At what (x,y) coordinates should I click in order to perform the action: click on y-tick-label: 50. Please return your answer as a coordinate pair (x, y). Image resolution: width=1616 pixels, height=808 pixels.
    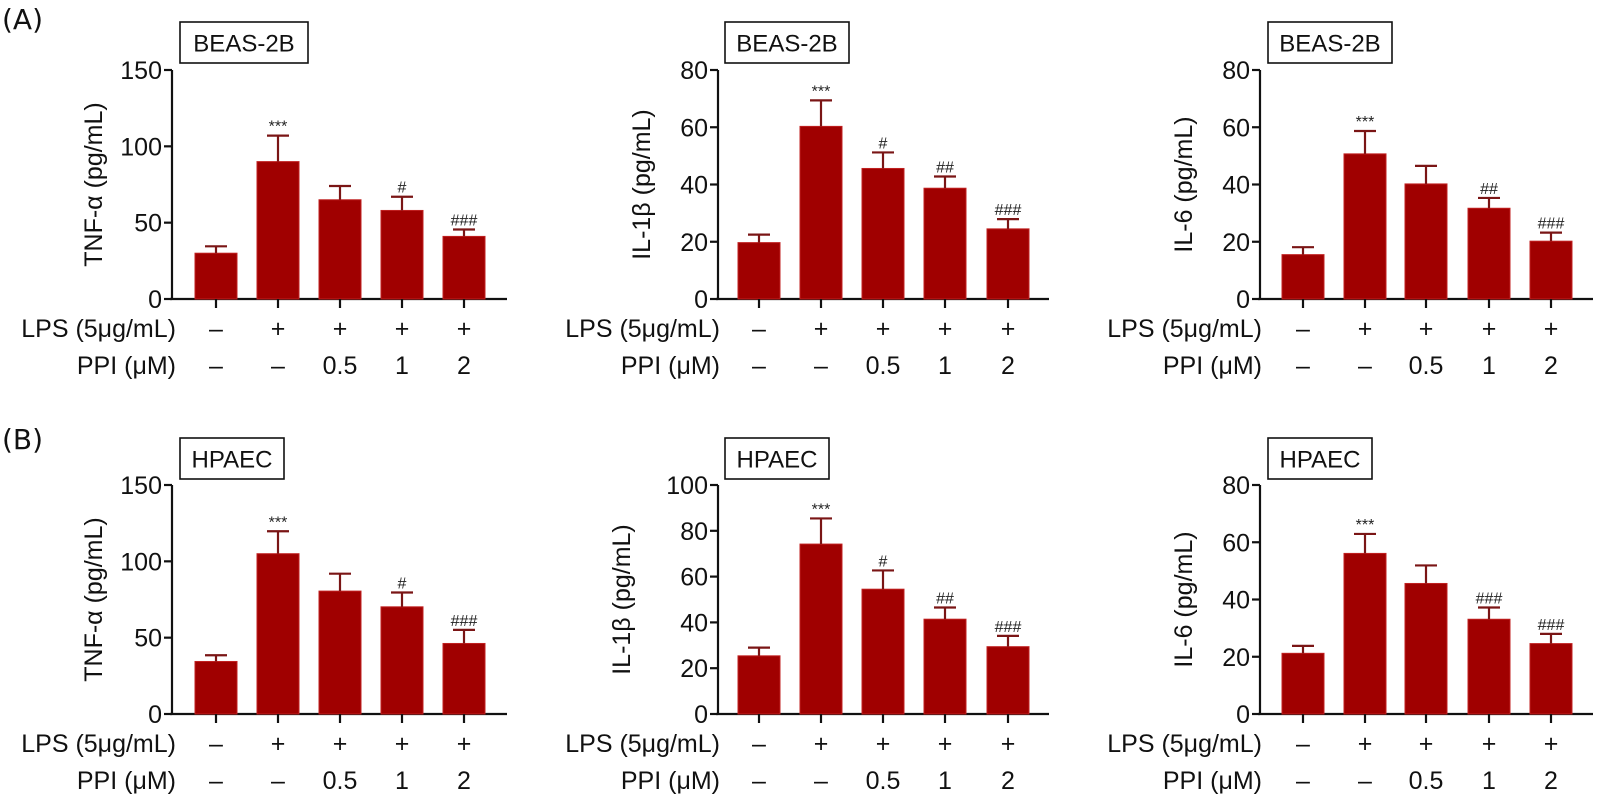
    Looking at the image, I should click on (148, 224).